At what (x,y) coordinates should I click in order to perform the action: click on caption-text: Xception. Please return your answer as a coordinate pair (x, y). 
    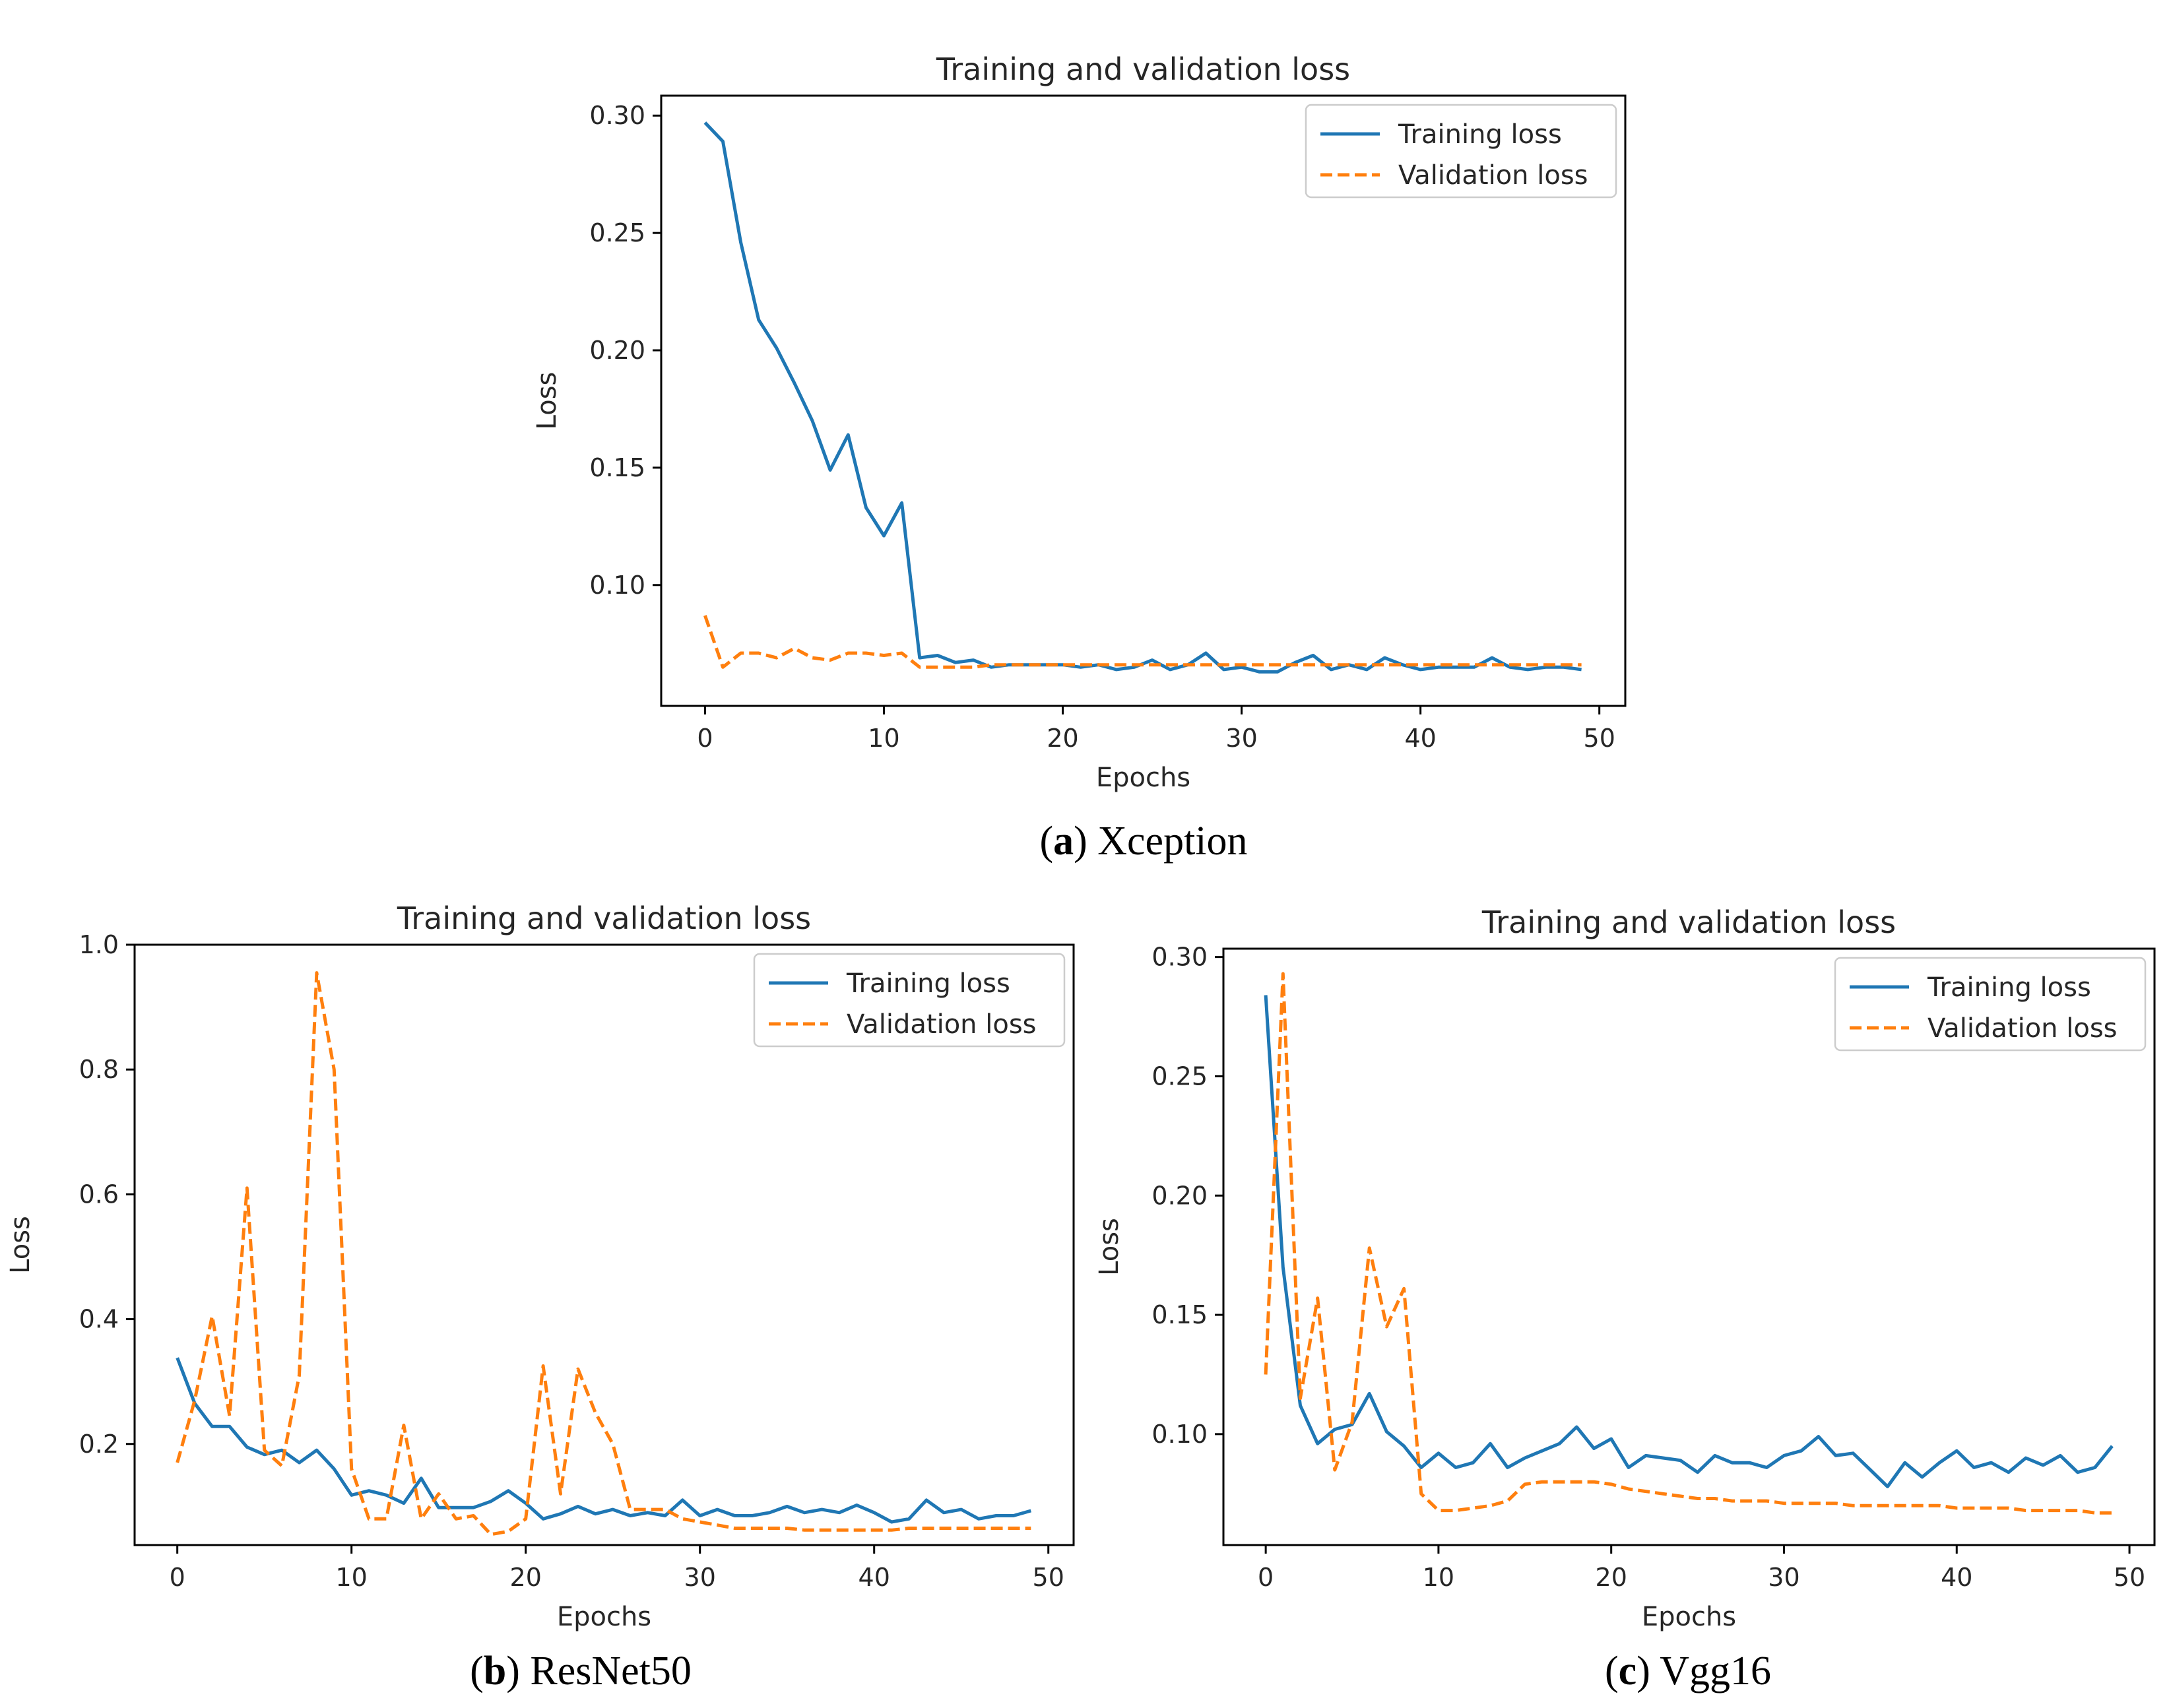
    Looking at the image, I should click on (1167, 842).